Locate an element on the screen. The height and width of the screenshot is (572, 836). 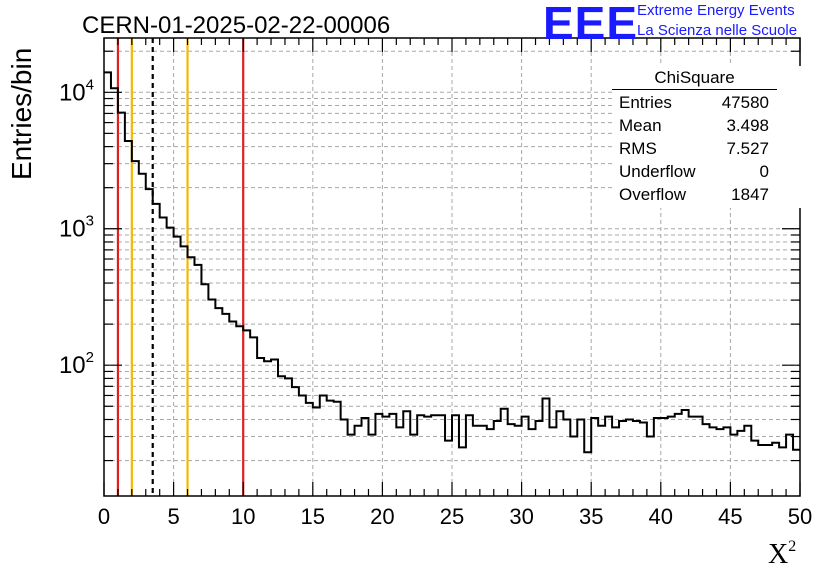
x-tick-label: 25 is located at coordinates (452, 516).